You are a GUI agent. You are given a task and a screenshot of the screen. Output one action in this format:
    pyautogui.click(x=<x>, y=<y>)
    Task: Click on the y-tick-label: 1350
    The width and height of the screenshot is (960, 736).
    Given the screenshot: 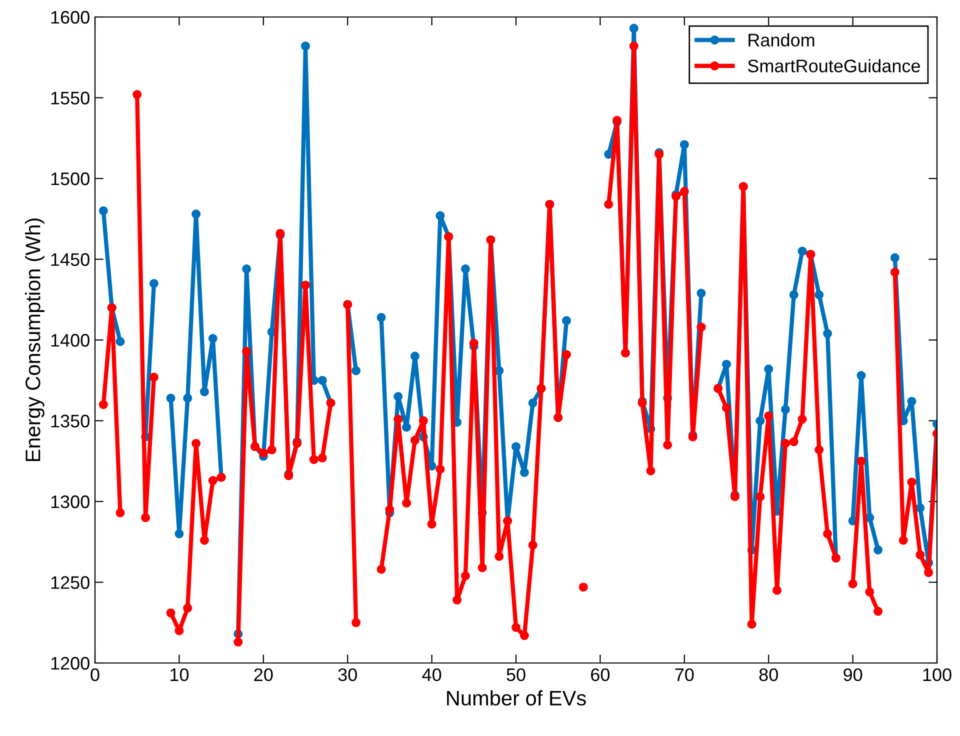 What is the action you would take?
    pyautogui.click(x=70, y=421)
    